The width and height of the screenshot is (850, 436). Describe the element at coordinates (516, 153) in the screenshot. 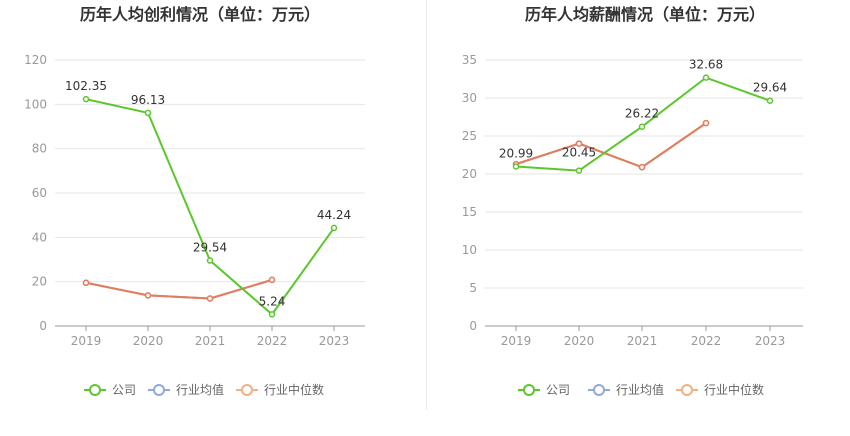

I see `data-label: 20.99` at that location.